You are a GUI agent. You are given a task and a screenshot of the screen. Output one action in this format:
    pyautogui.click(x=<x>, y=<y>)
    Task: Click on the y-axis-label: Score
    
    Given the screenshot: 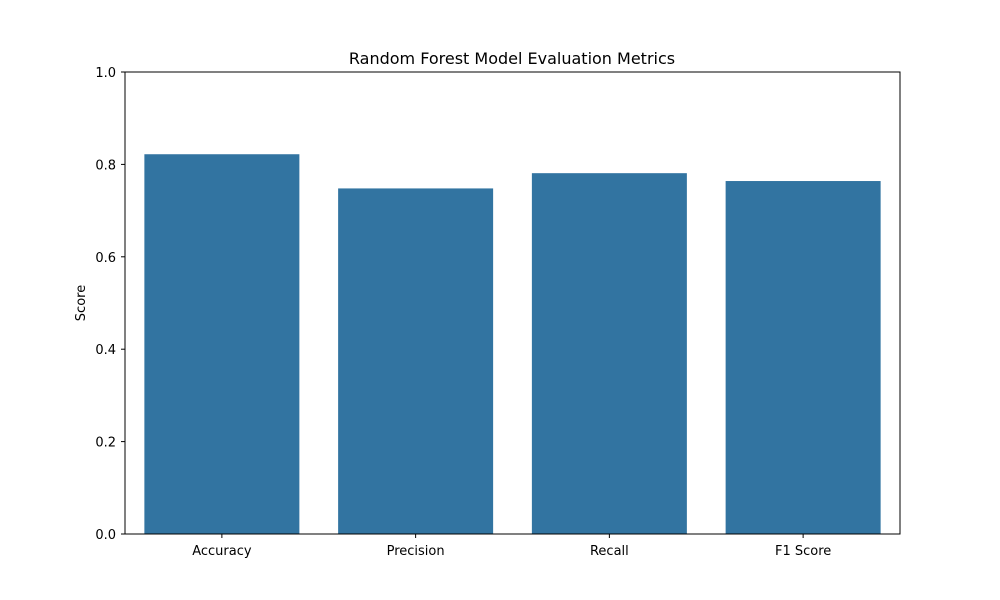 What is the action you would take?
    pyautogui.click(x=81, y=303)
    